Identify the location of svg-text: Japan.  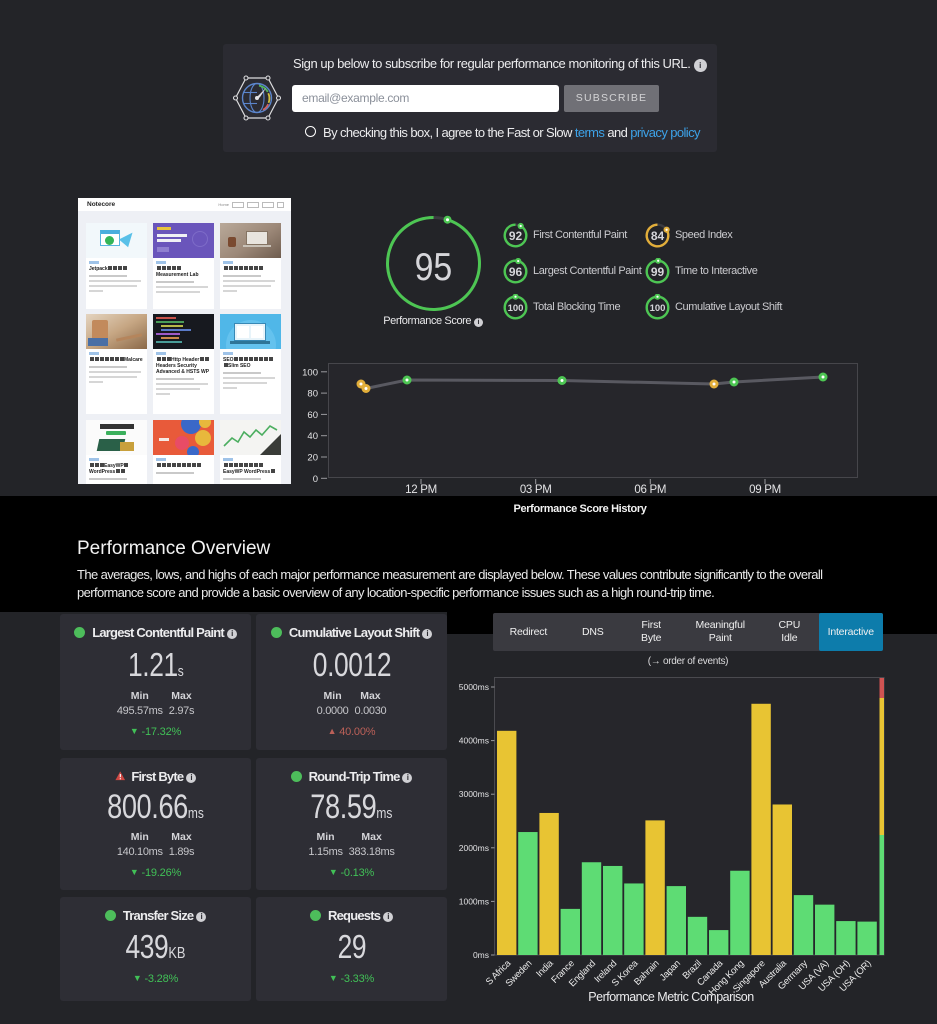
(670, 970).